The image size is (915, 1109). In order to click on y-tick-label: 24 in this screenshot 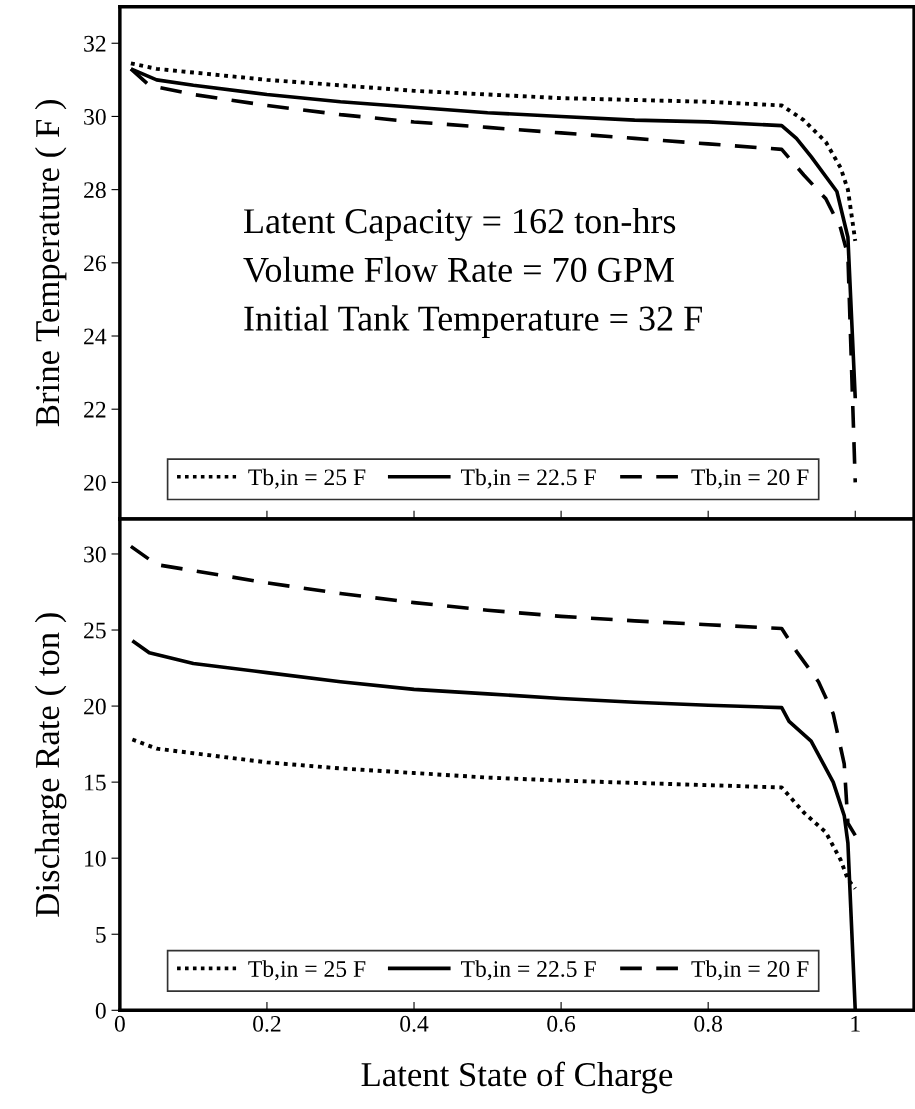, I will do `click(95, 336)`.